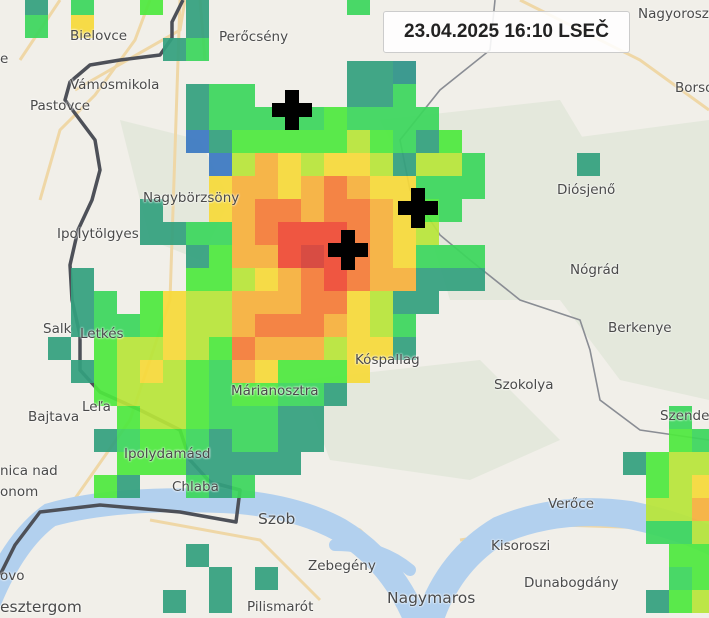 Image resolution: width=709 pixels, height=618 pixels. I want to click on place-label: Chlaba, so click(195, 487).